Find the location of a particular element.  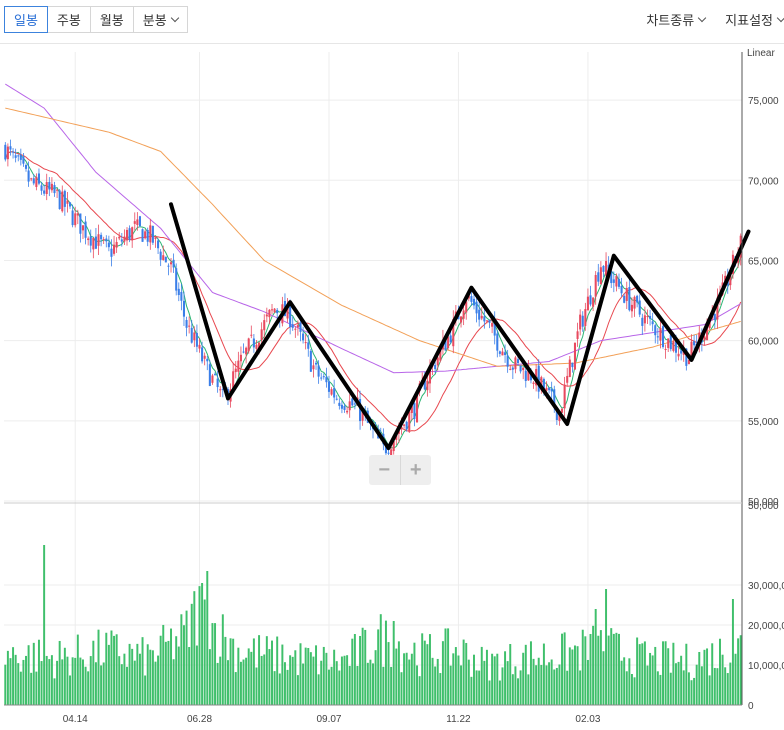

zoom-control: − + is located at coordinates (400, 470).